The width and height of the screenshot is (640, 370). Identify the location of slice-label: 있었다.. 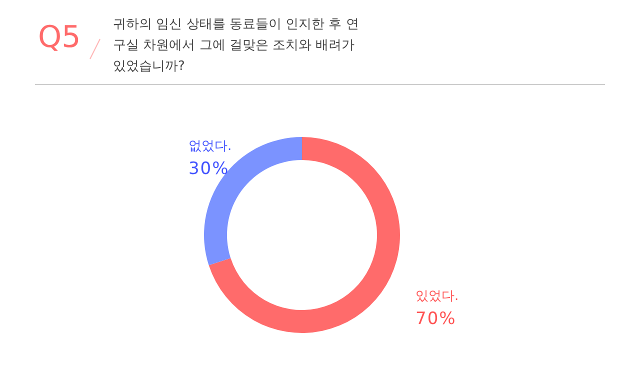
(437, 296).